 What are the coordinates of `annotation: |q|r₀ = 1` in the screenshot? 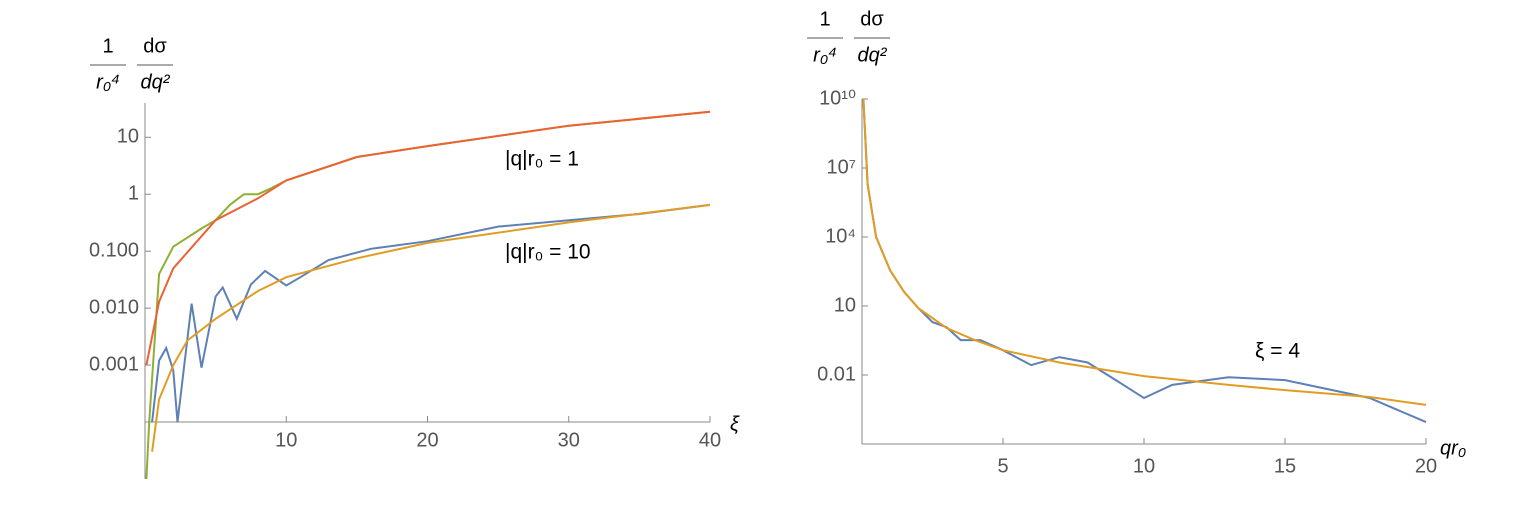 It's located at (542, 159).